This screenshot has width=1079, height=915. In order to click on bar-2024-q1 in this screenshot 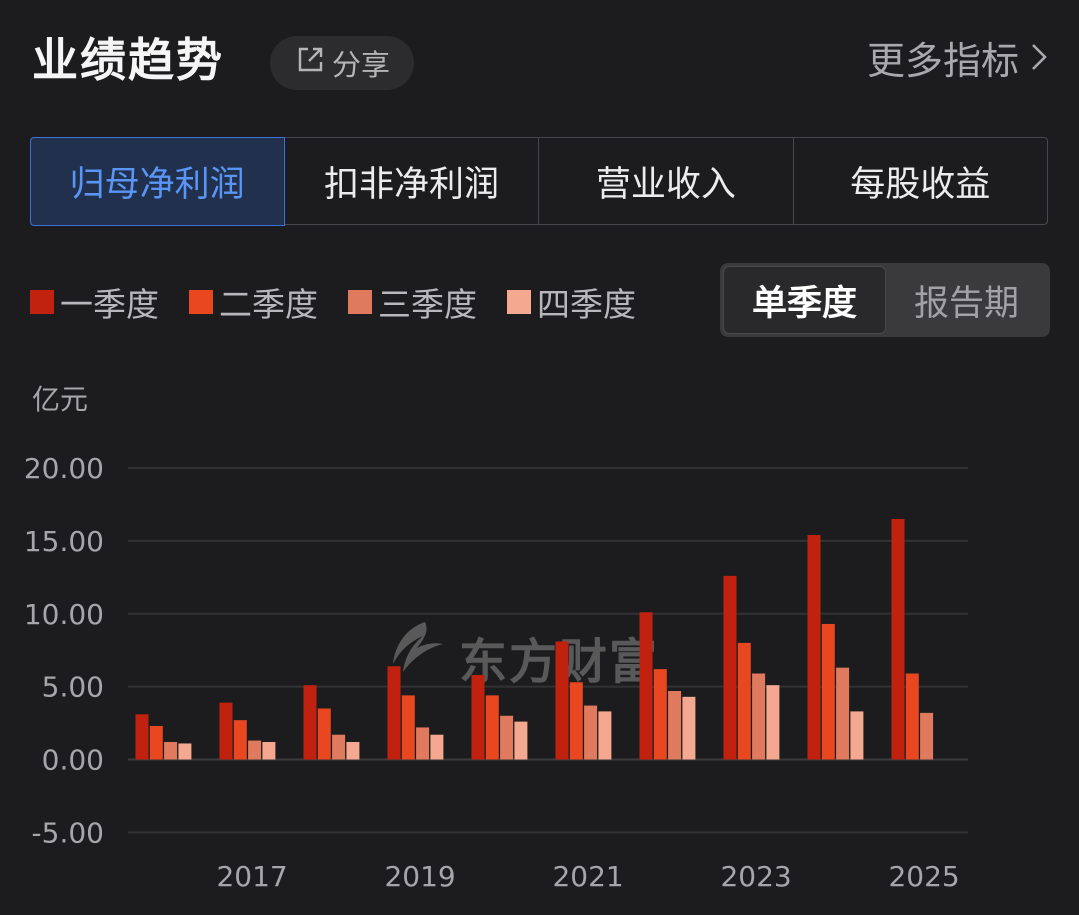, I will do `click(814, 647)`.